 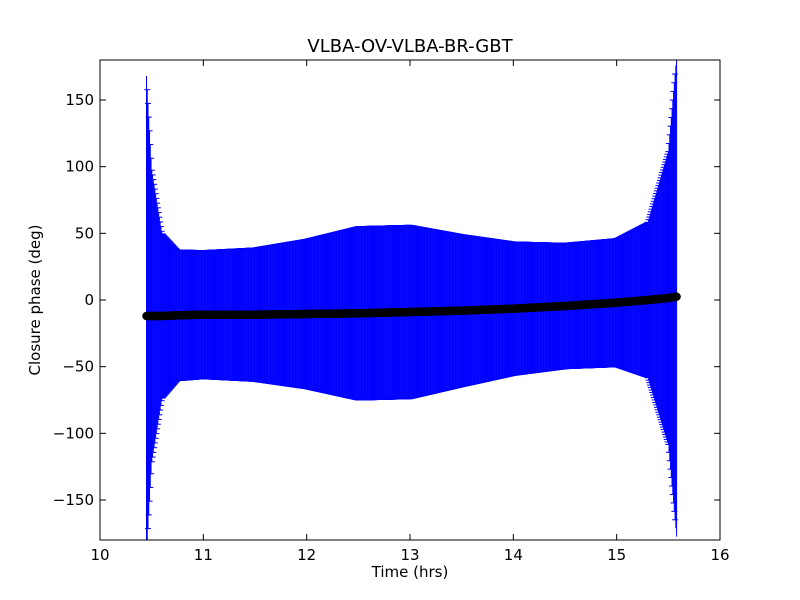 I want to click on x-tick-label: 13, so click(x=409, y=555).